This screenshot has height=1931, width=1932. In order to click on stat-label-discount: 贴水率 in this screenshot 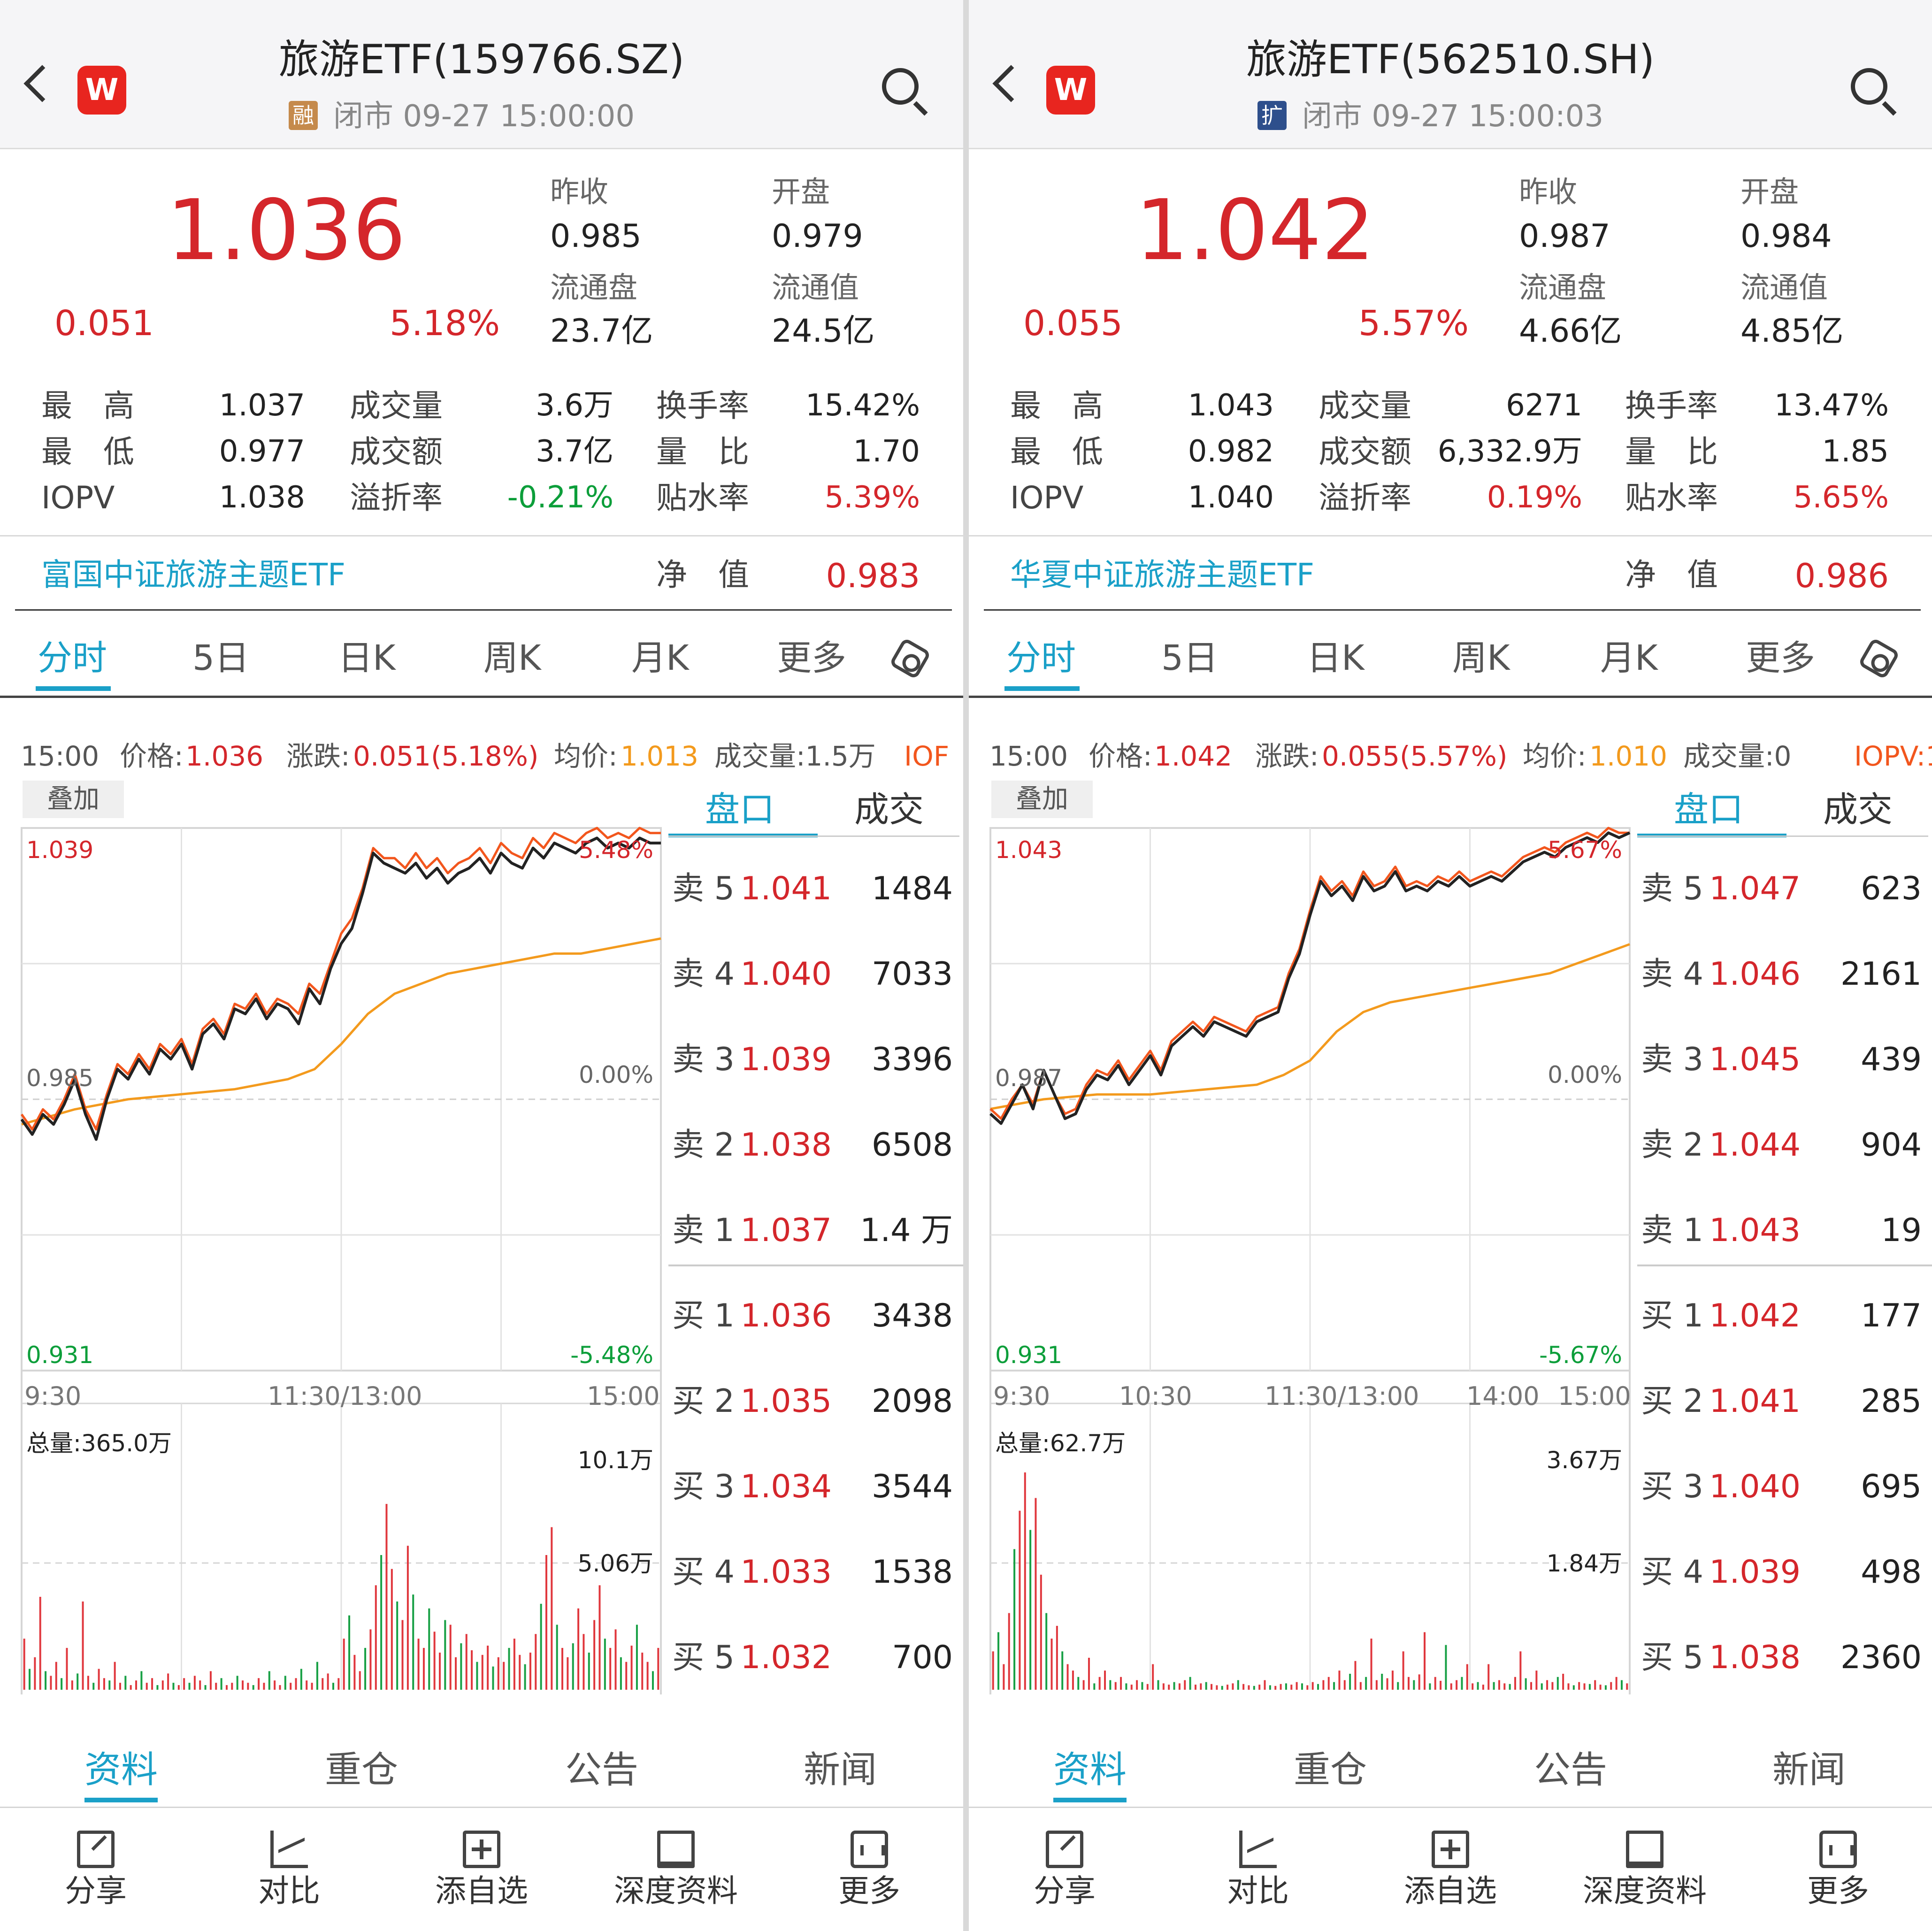, I will do `click(702, 498)`.